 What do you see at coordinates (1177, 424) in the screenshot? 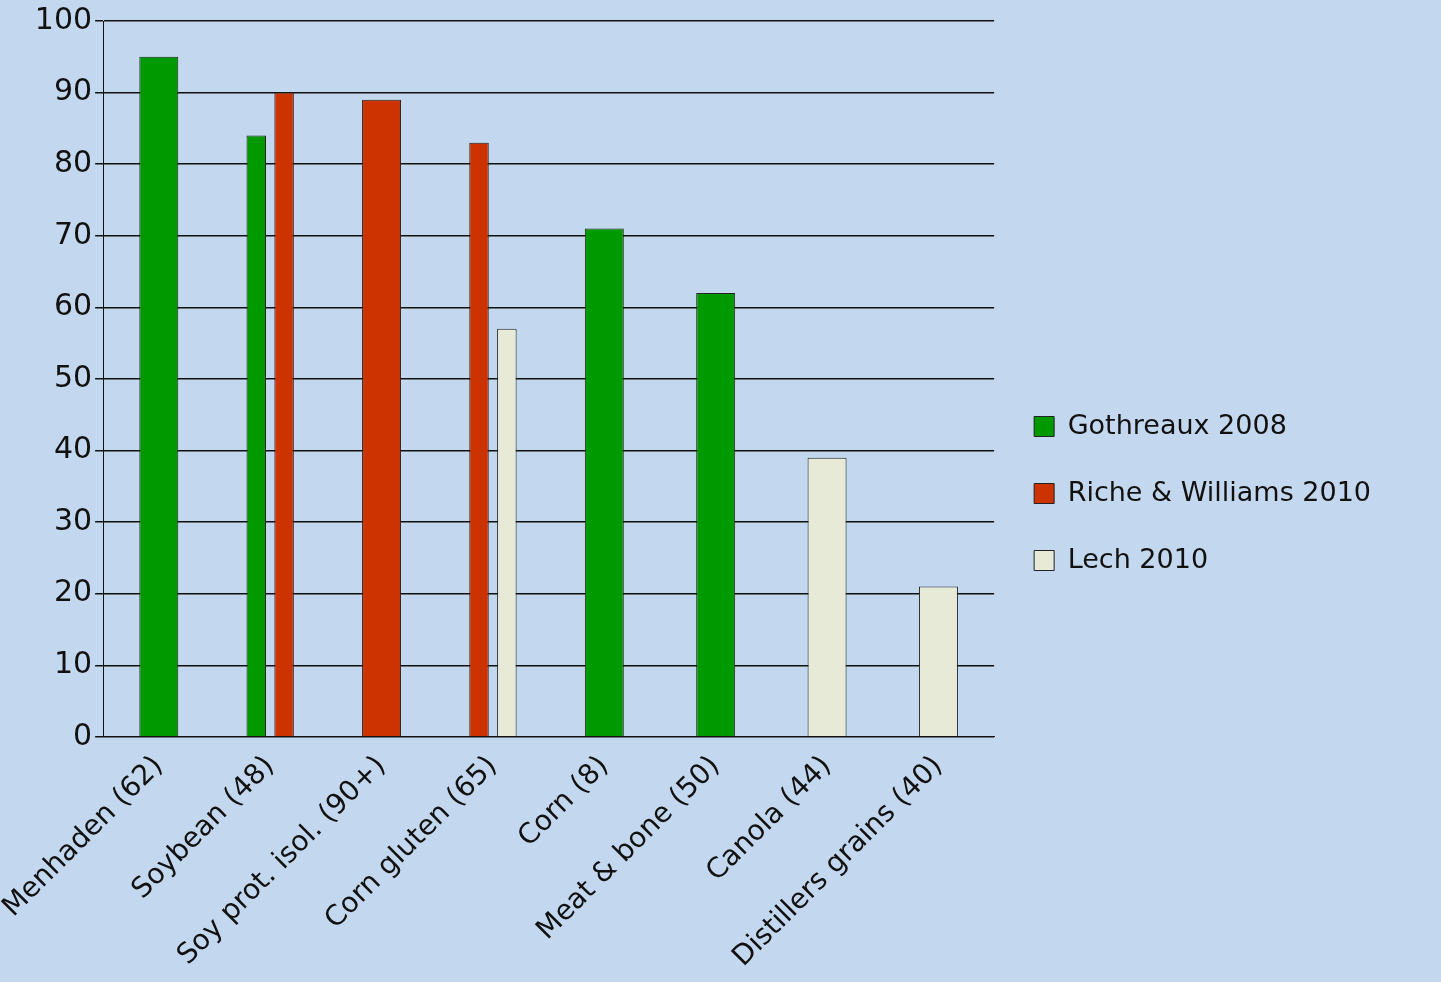
I see `legend-label: Gothreaux 2008` at bounding box center [1177, 424].